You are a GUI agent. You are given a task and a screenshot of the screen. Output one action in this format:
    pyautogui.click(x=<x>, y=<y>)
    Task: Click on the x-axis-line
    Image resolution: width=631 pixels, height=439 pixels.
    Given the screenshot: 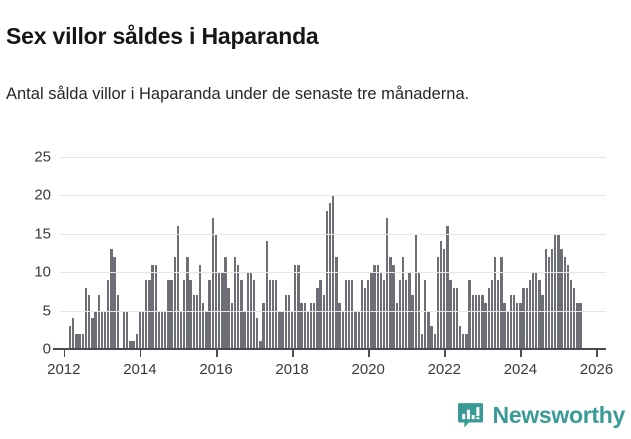 What is the action you would take?
    pyautogui.click(x=329, y=349)
    